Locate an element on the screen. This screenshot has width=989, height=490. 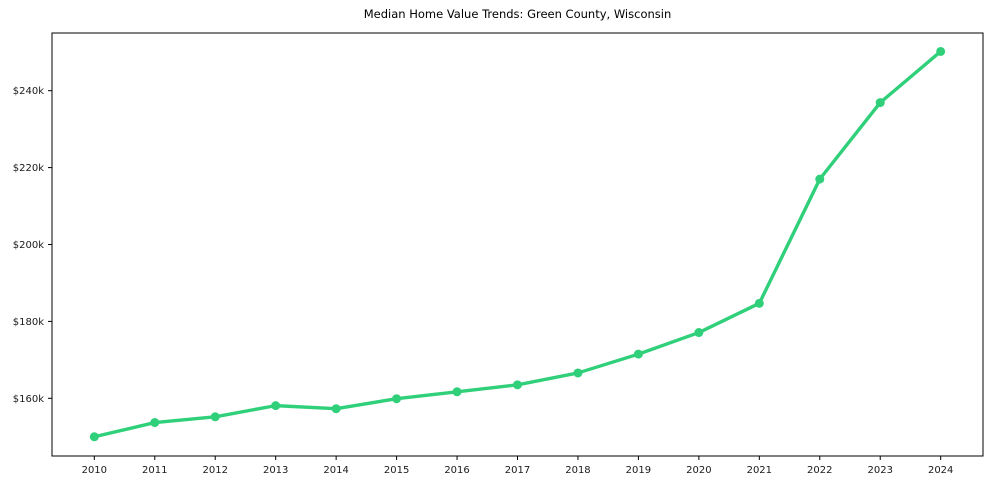
y-axis-tick-label: $200k is located at coordinates (28, 245).